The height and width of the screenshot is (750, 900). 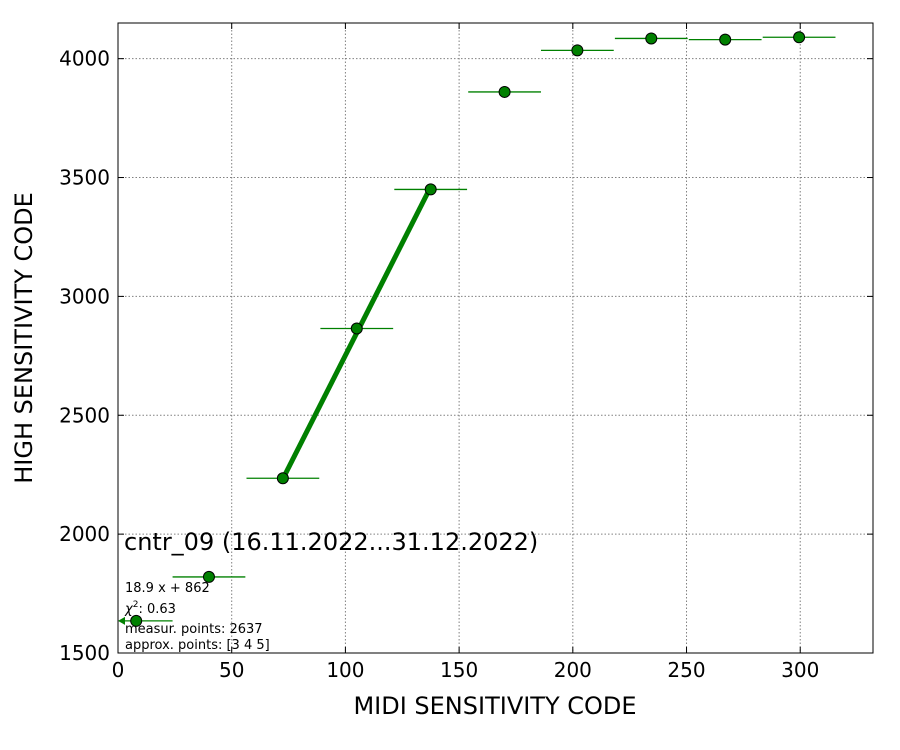 I want to click on chi2-exponent: 2, so click(x=136, y=605).